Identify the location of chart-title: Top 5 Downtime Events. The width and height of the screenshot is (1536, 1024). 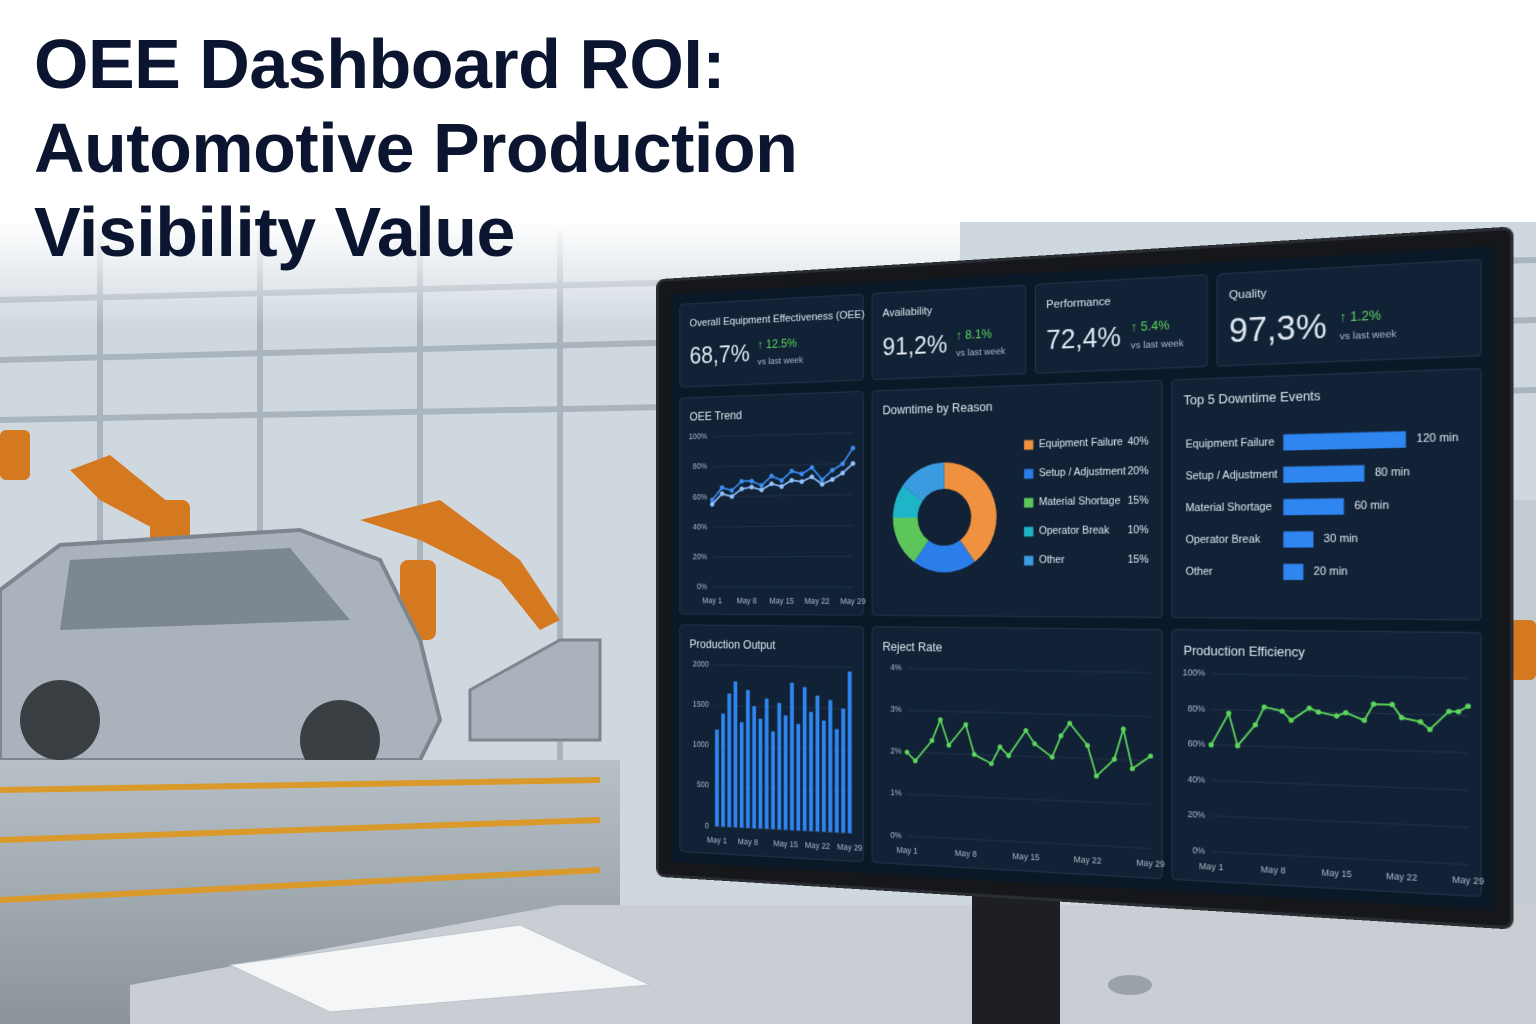
(1252, 398).